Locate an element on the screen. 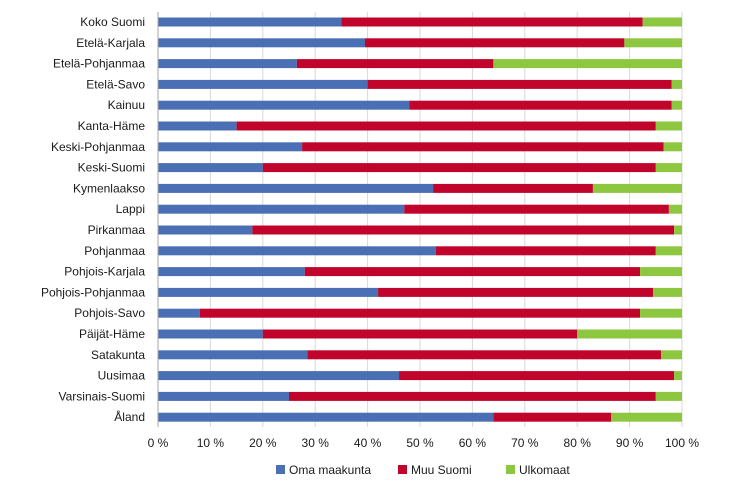 Image resolution: width=740 pixels, height=492 pixels. category-label: Kanta-Häme is located at coordinates (112, 126).